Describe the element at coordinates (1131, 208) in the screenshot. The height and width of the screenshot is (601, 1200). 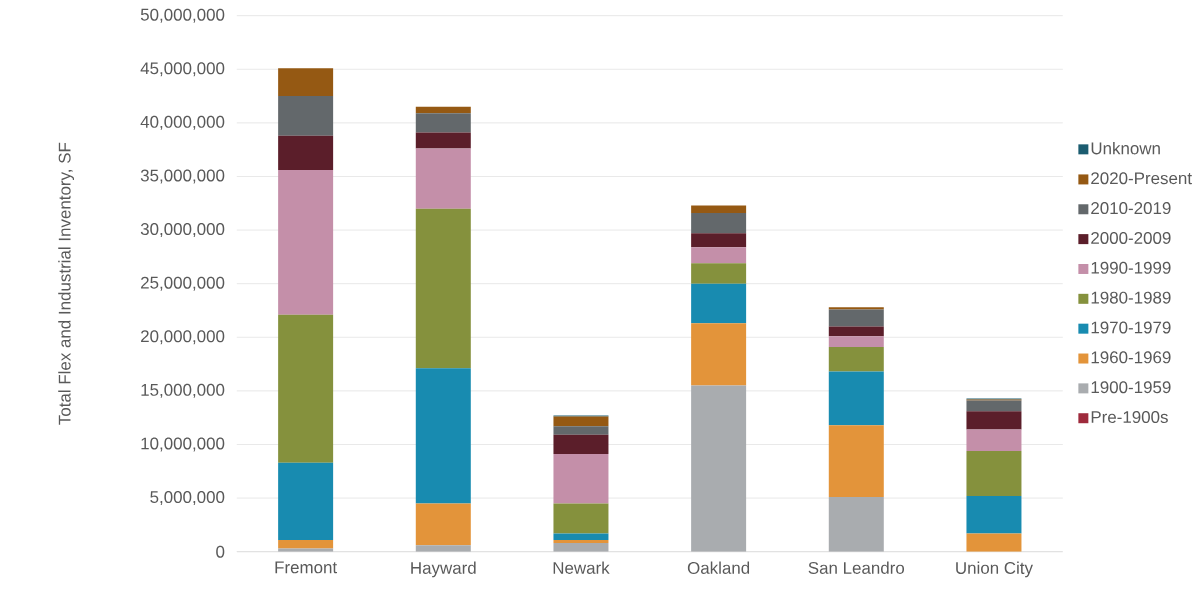
I see `legend-label: 2010-2019` at that location.